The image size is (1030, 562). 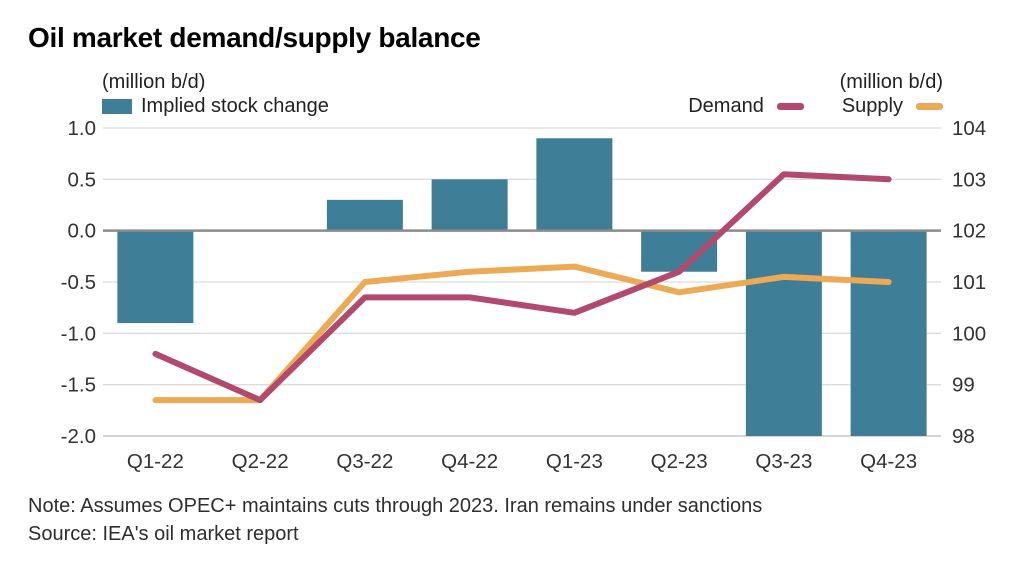 I want to click on right-axis-tick: 104, so click(x=969, y=128).